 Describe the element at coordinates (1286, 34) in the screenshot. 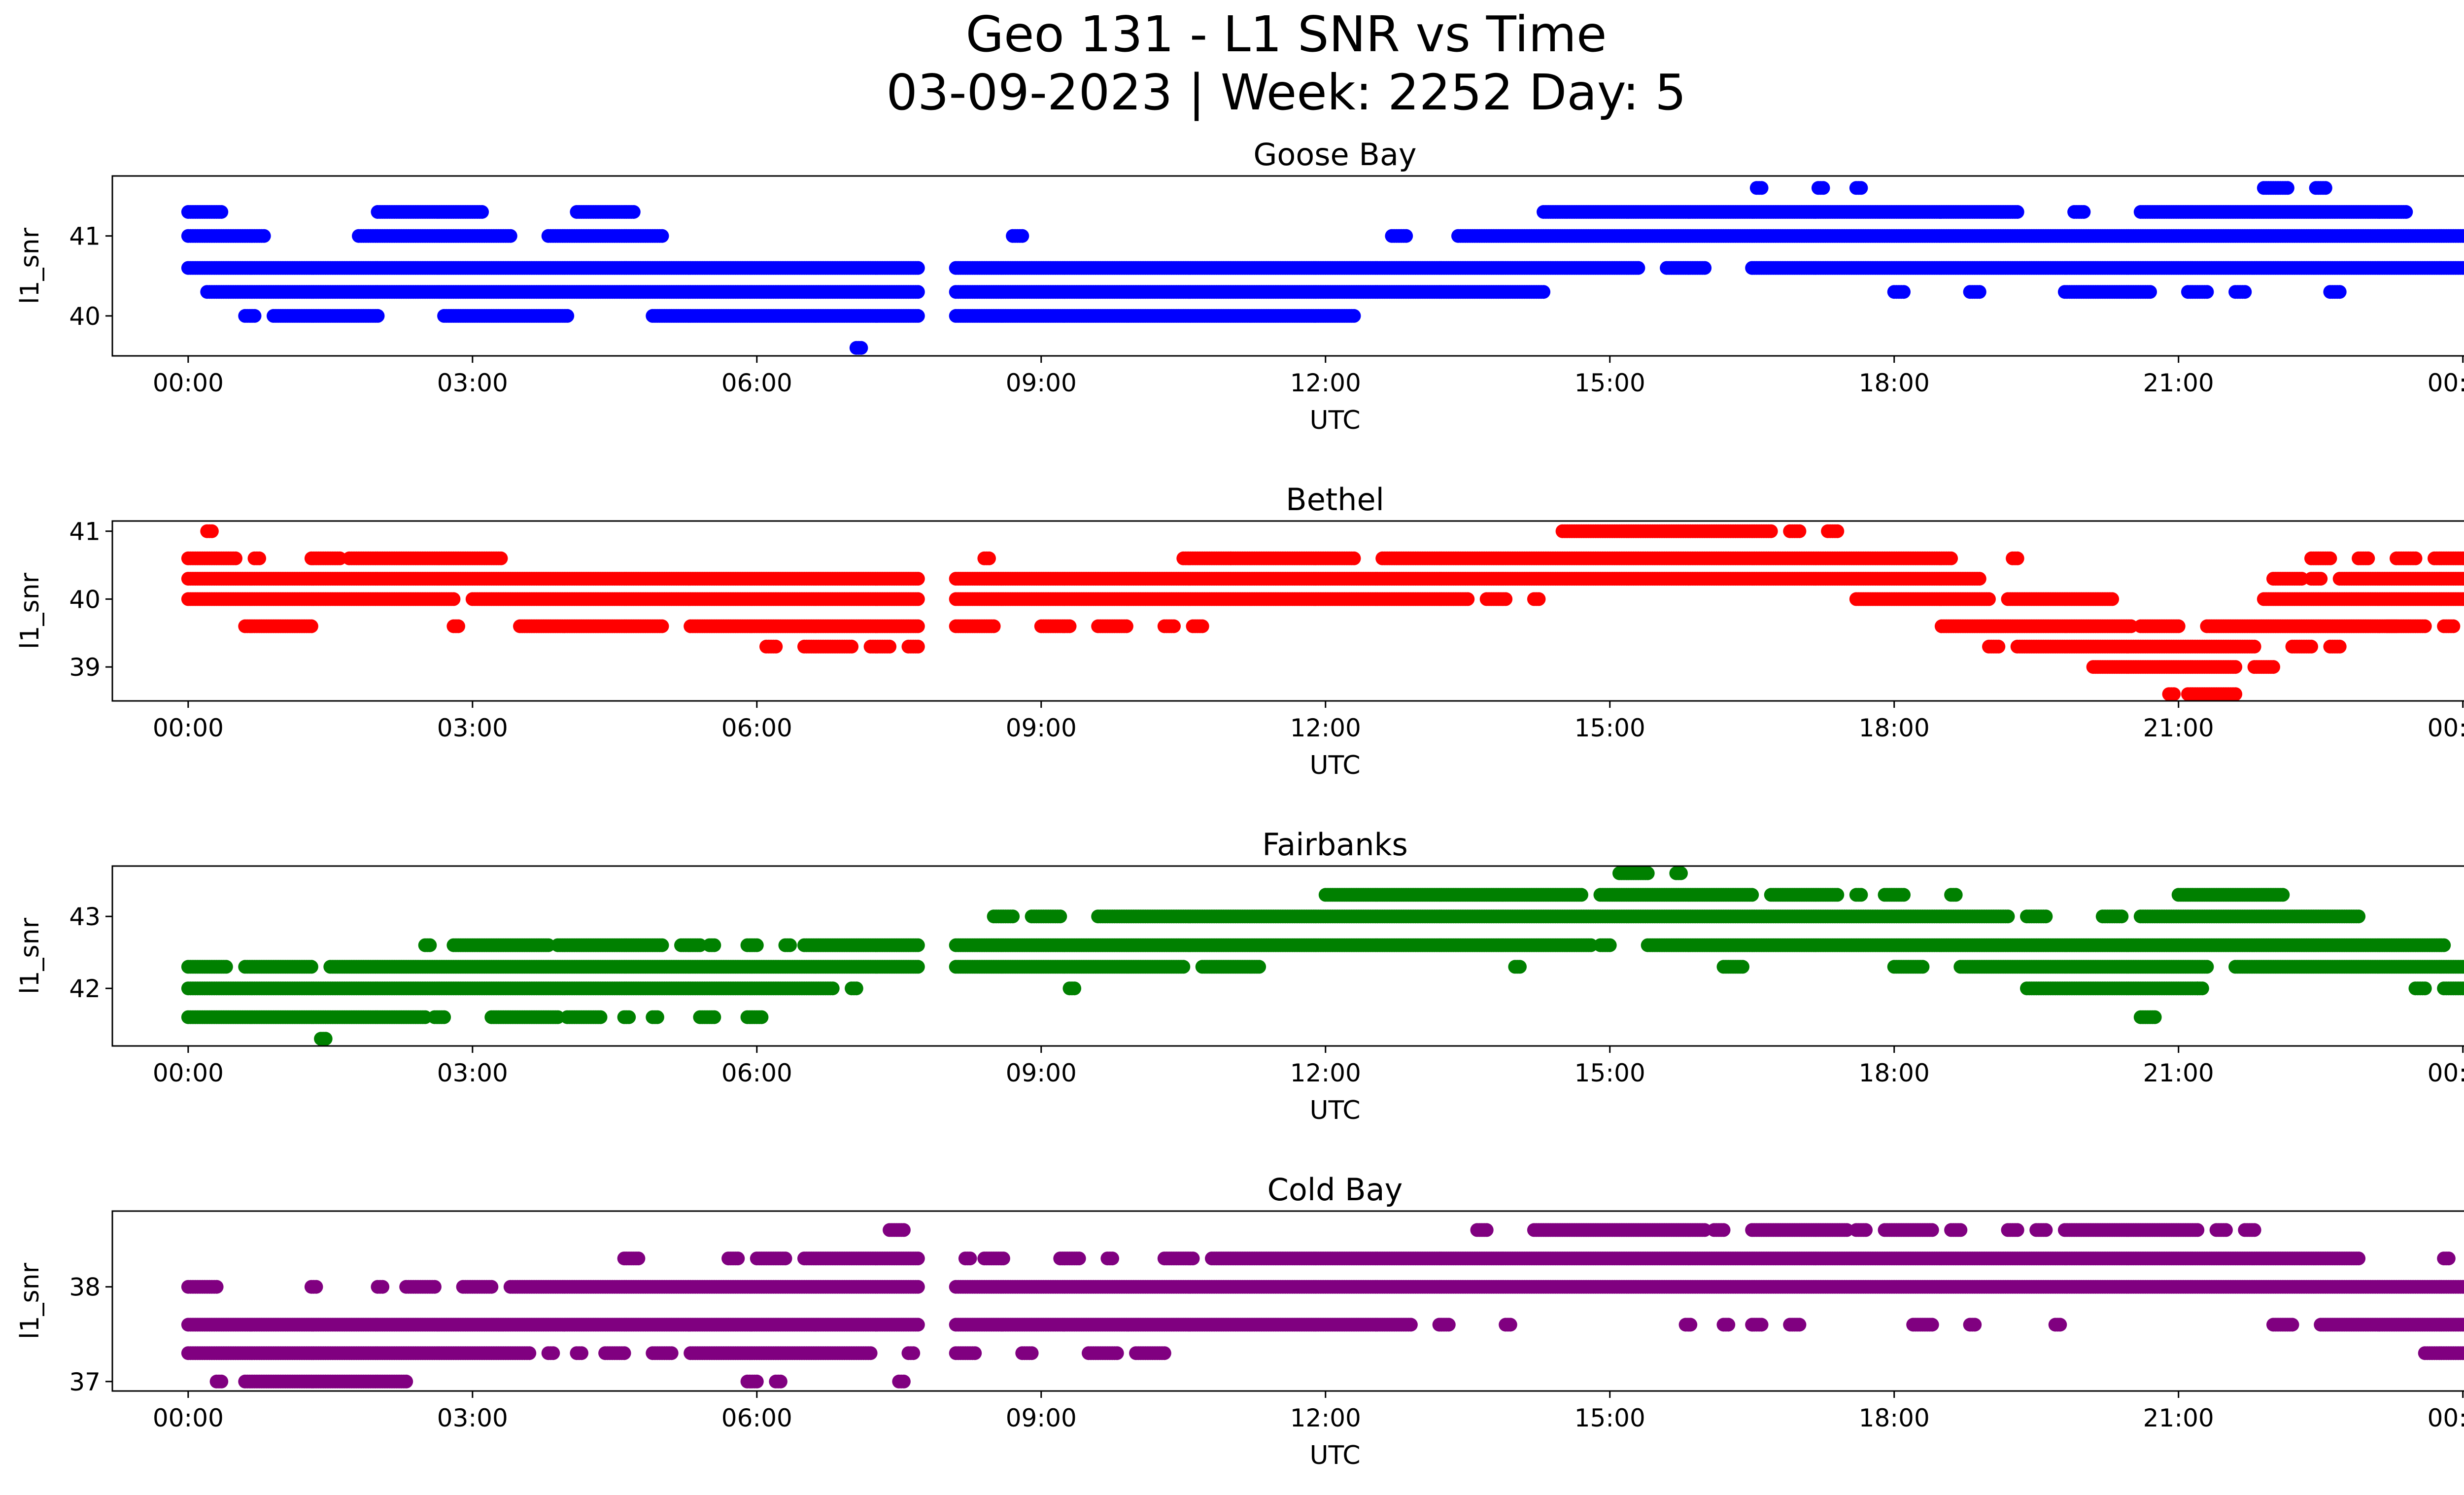

I see `figure-title-line1: Geo 131 - L1 SNR vs Time` at that location.